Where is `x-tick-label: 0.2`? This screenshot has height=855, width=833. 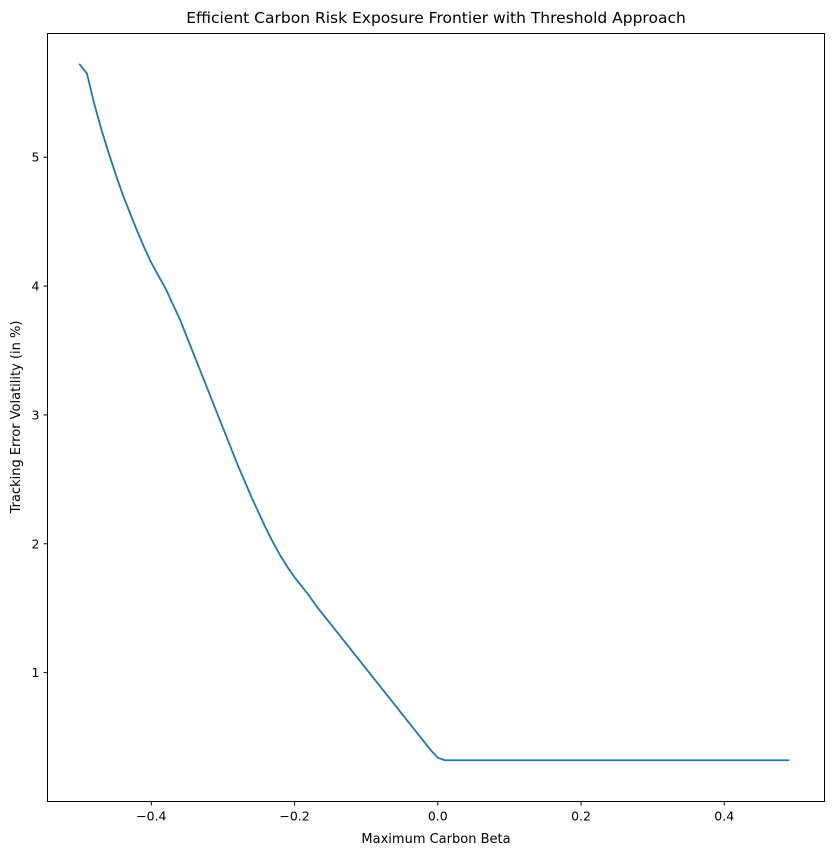 x-tick-label: 0.2 is located at coordinates (581, 816).